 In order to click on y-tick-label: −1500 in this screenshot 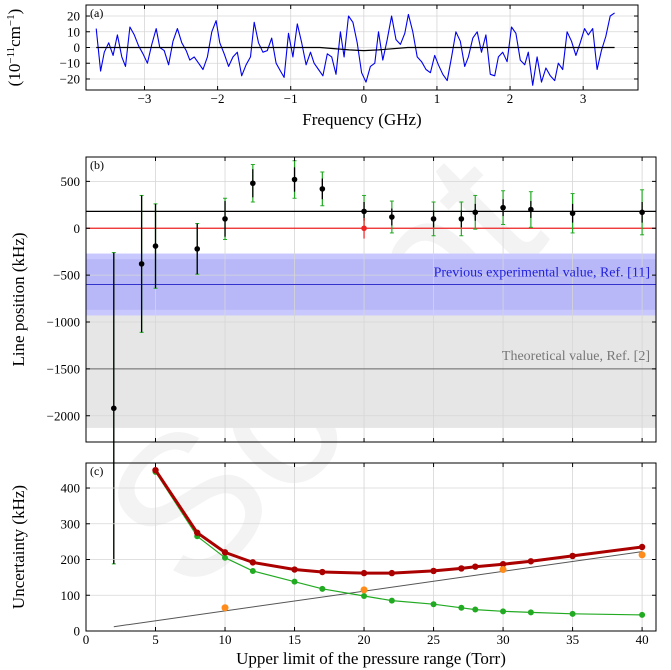, I will do `click(63, 368)`.